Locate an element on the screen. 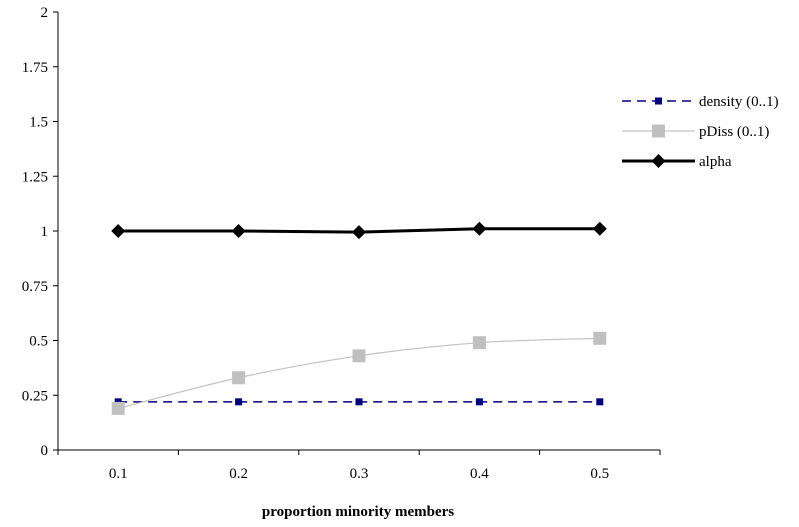 The height and width of the screenshot is (527, 799). series-line-pdiss is located at coordinates (359, 373).